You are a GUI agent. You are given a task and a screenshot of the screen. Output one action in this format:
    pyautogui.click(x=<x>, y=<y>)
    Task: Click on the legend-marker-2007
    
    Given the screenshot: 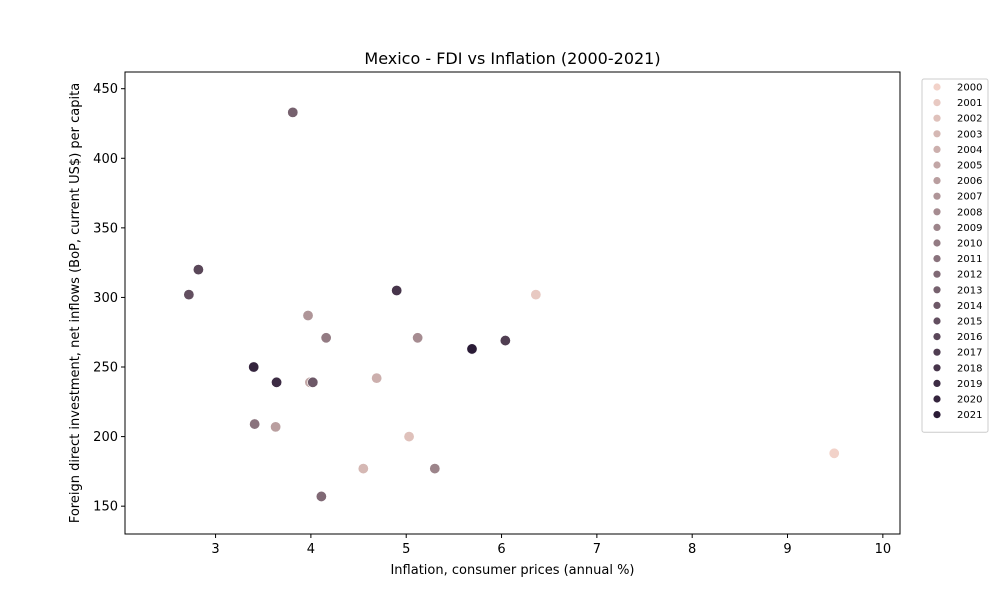 What is the action you would take?
    pyautogui.click(x=937, y=196)
    